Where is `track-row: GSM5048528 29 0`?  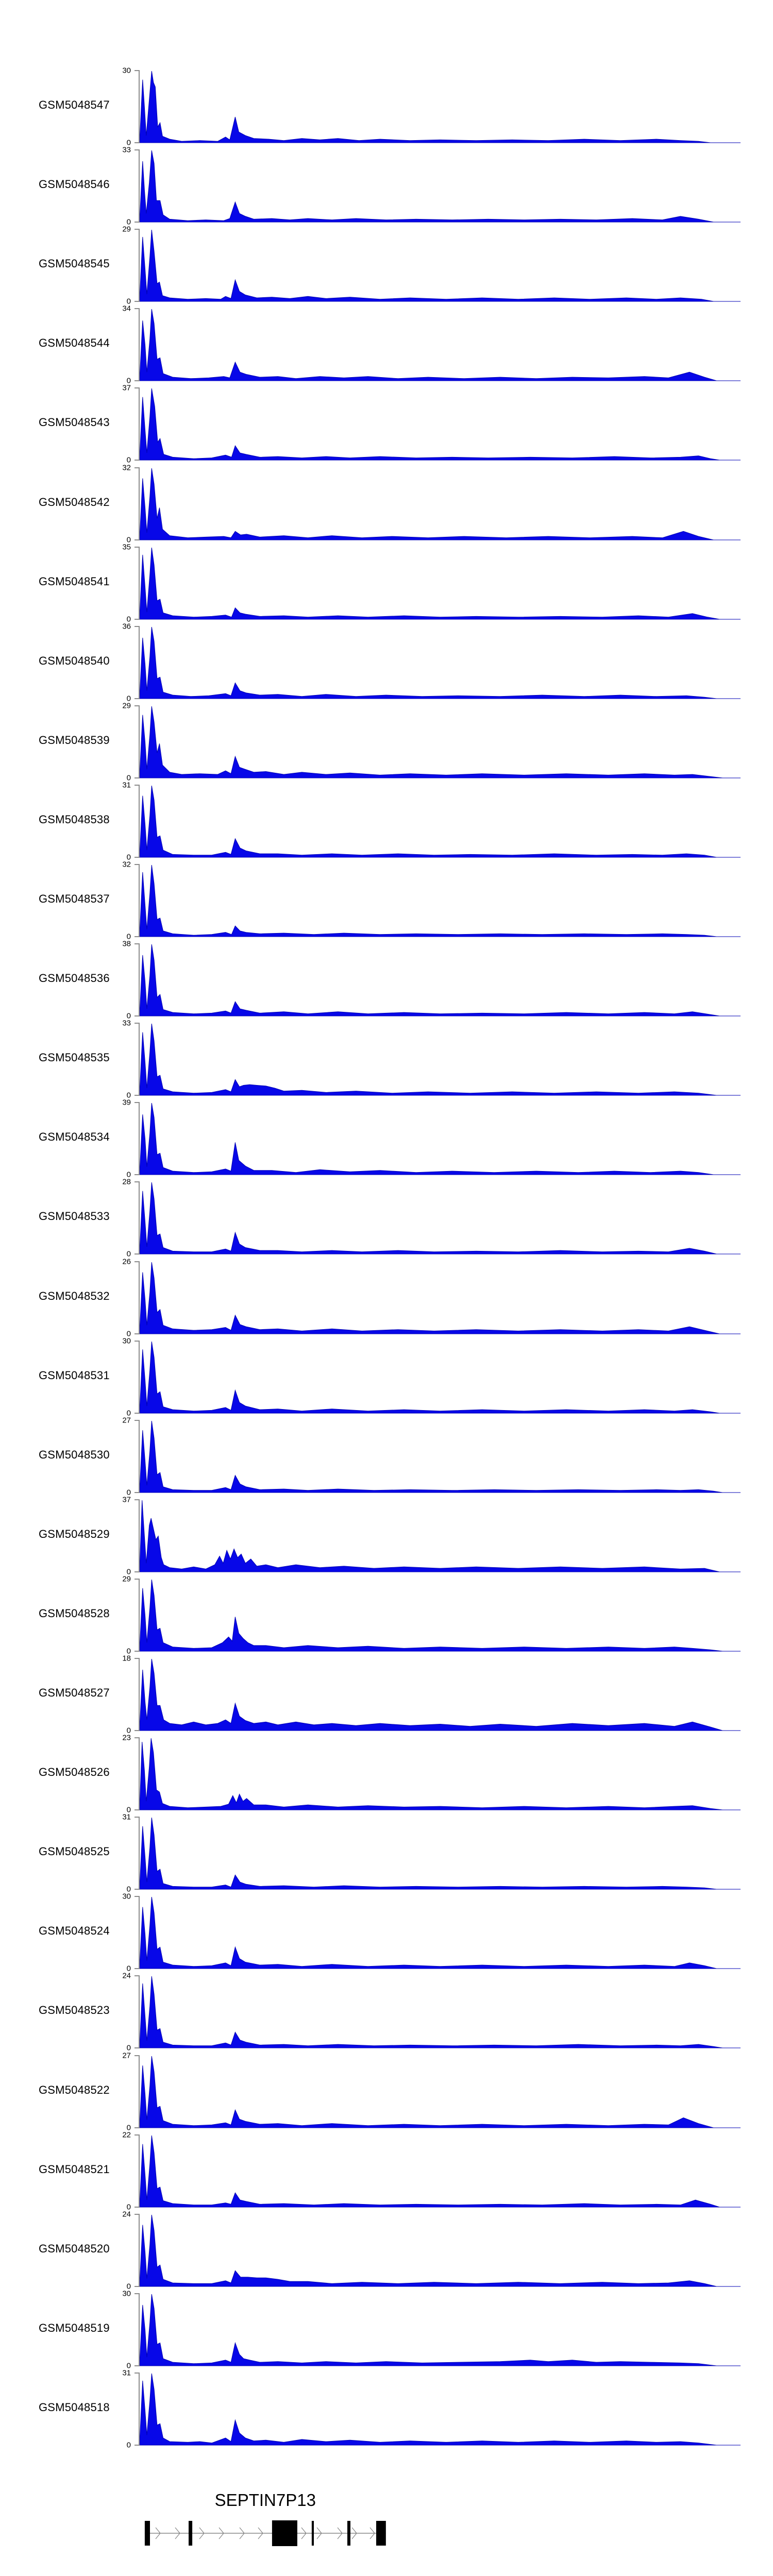
track-row: GSM5048528 29 0 is located at coordinates (386, 1615).